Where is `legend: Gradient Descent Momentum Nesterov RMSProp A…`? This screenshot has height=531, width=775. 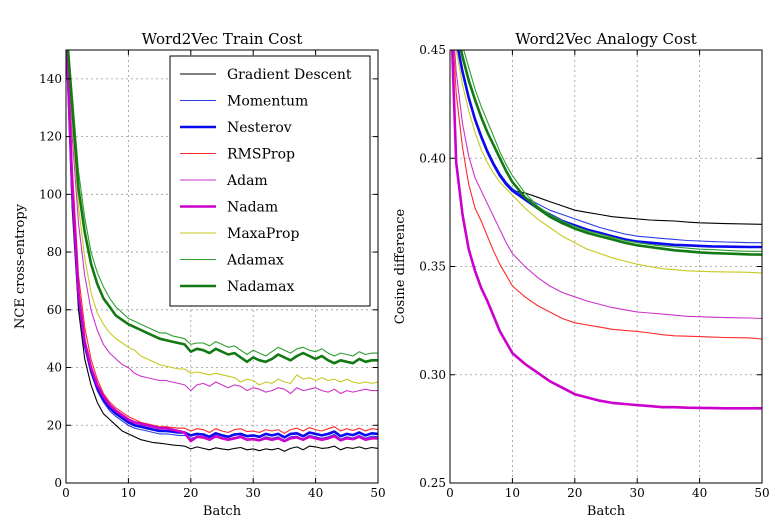 legend: Gradient Descent Momentum Nesterov RMSProp A… is located at coordinates (270, 181).